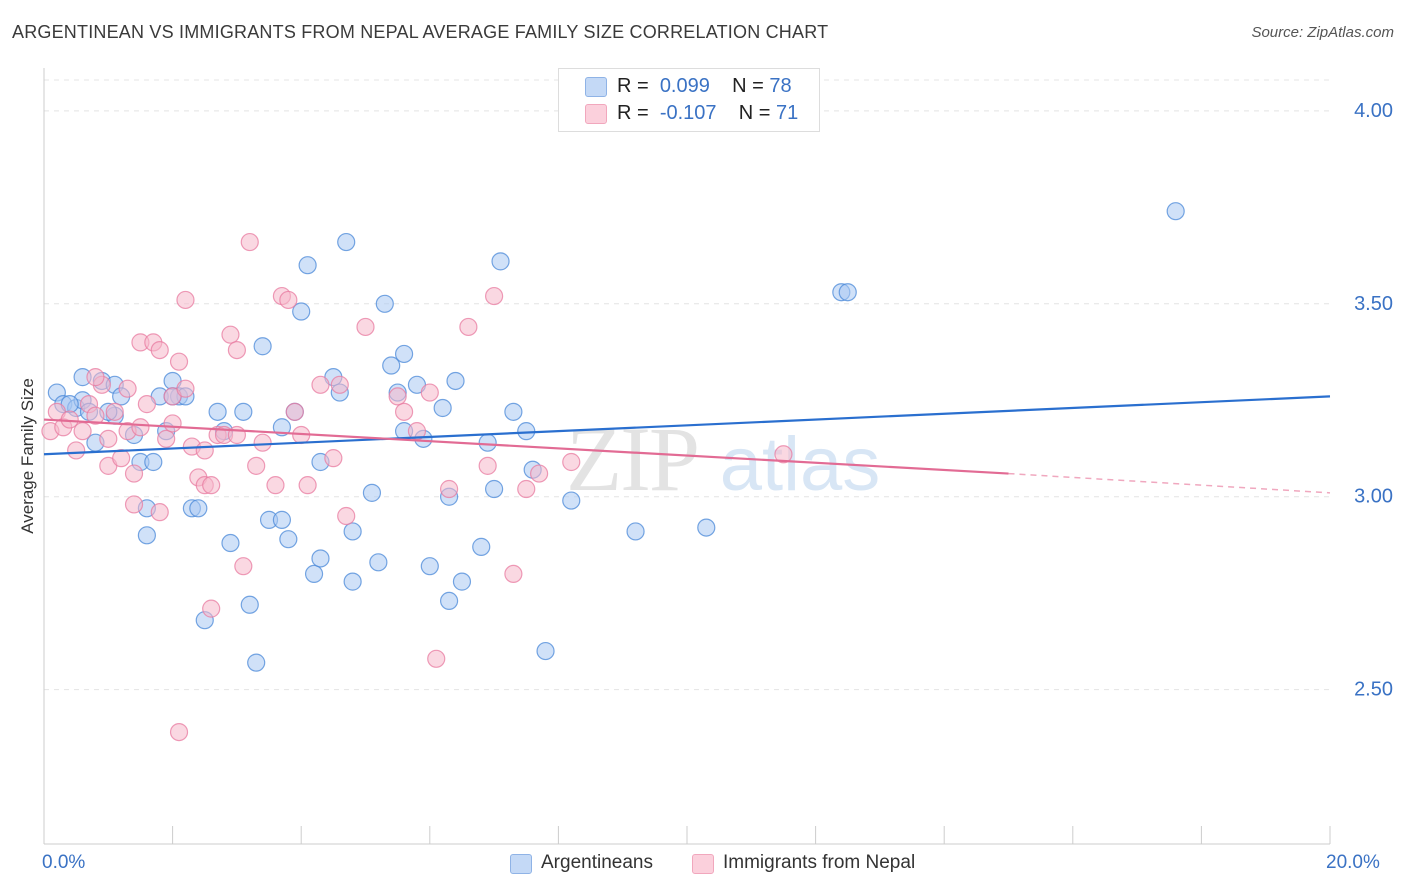 The image size is (1406, 892). Describe the element at coordinates (689, 100) in the screenshot. I see `stats-legend: R = 0.099 N = 78 R = -0.107 N = 71` at that location.